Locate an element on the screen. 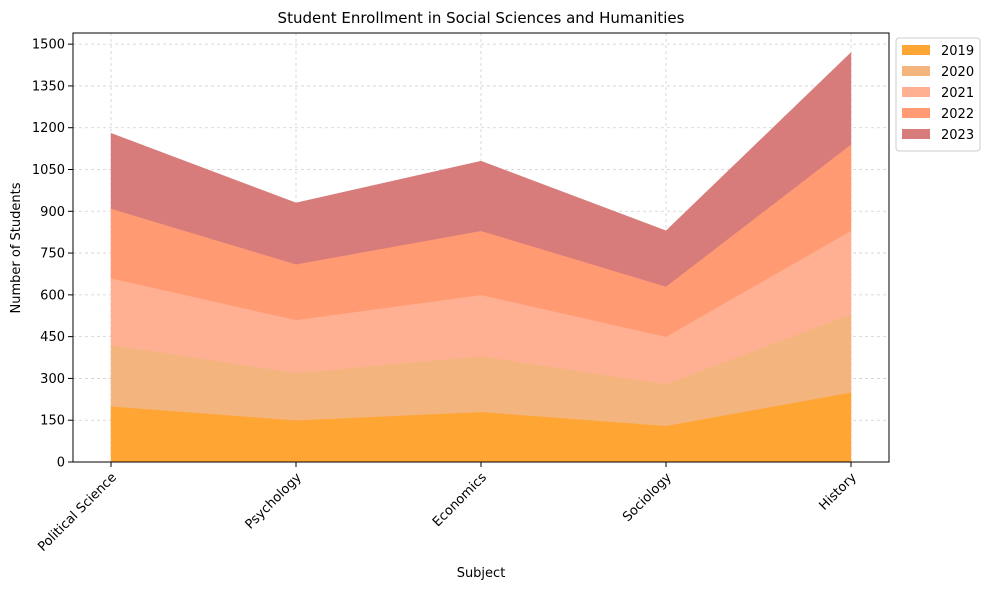 Image resolution: width=989 pixels, height=590 pixels. legend-swatch-2020 is located at coordinates (916, 71).